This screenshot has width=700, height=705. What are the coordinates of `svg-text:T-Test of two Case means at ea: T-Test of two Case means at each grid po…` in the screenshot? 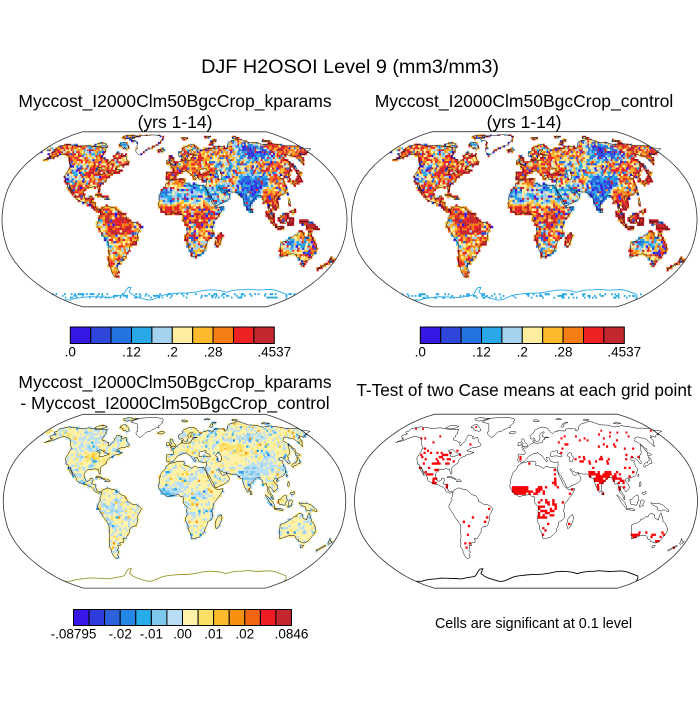 It's located at (524, 390).